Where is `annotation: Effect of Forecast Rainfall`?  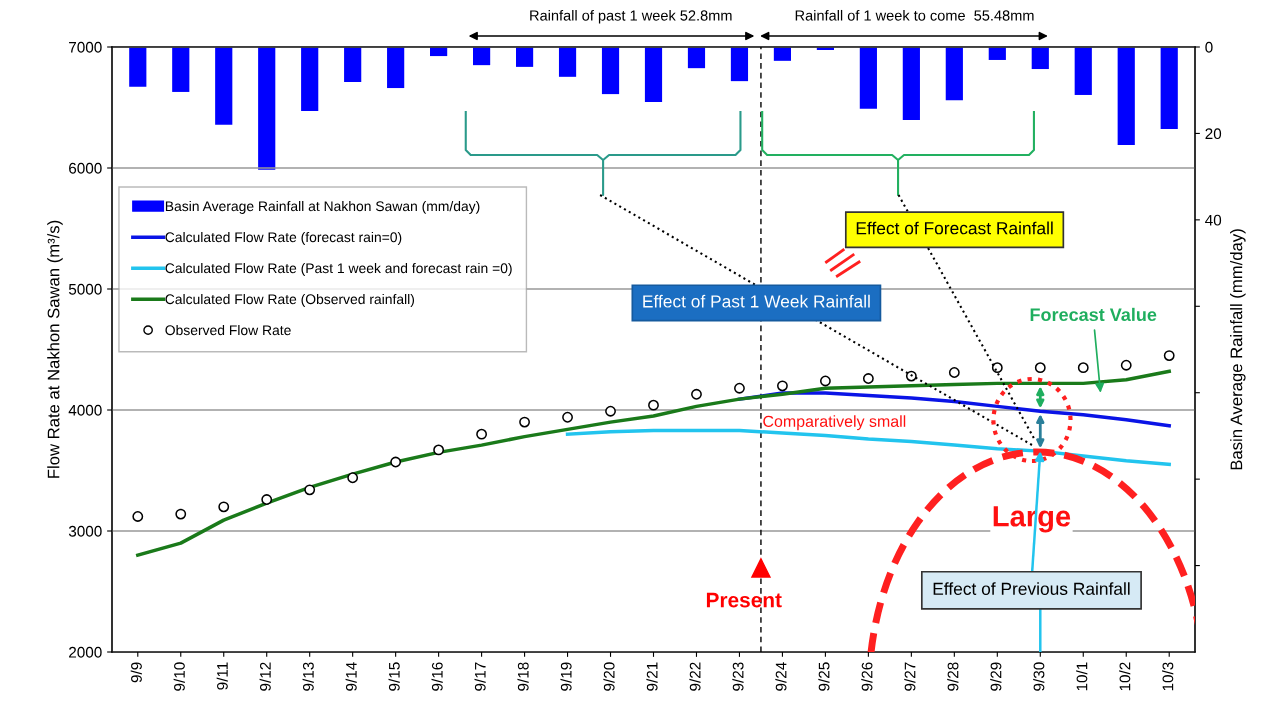 annotation: Effect of Forecast Rainfall is located at coordinates (954, 228).